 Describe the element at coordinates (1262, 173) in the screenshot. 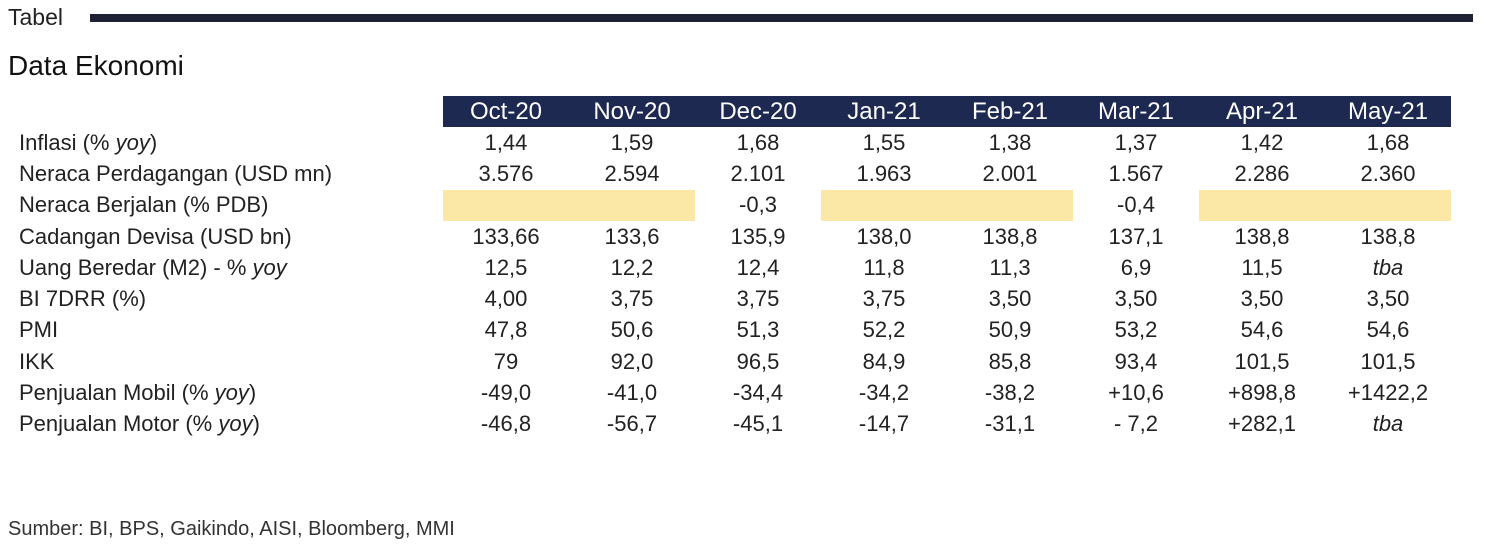

I see `table-cell: 2.286` at that location.